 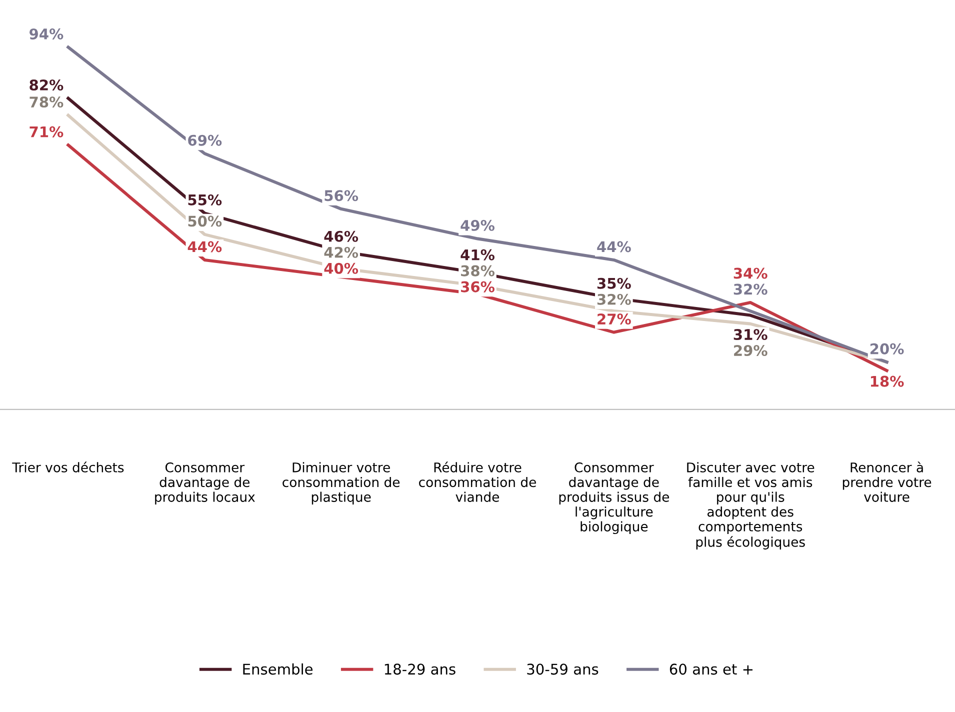 What do you see at coordinates (477, 254) in the screenshot?
I see `data-label: 41%` at bounding box center [477, 254].